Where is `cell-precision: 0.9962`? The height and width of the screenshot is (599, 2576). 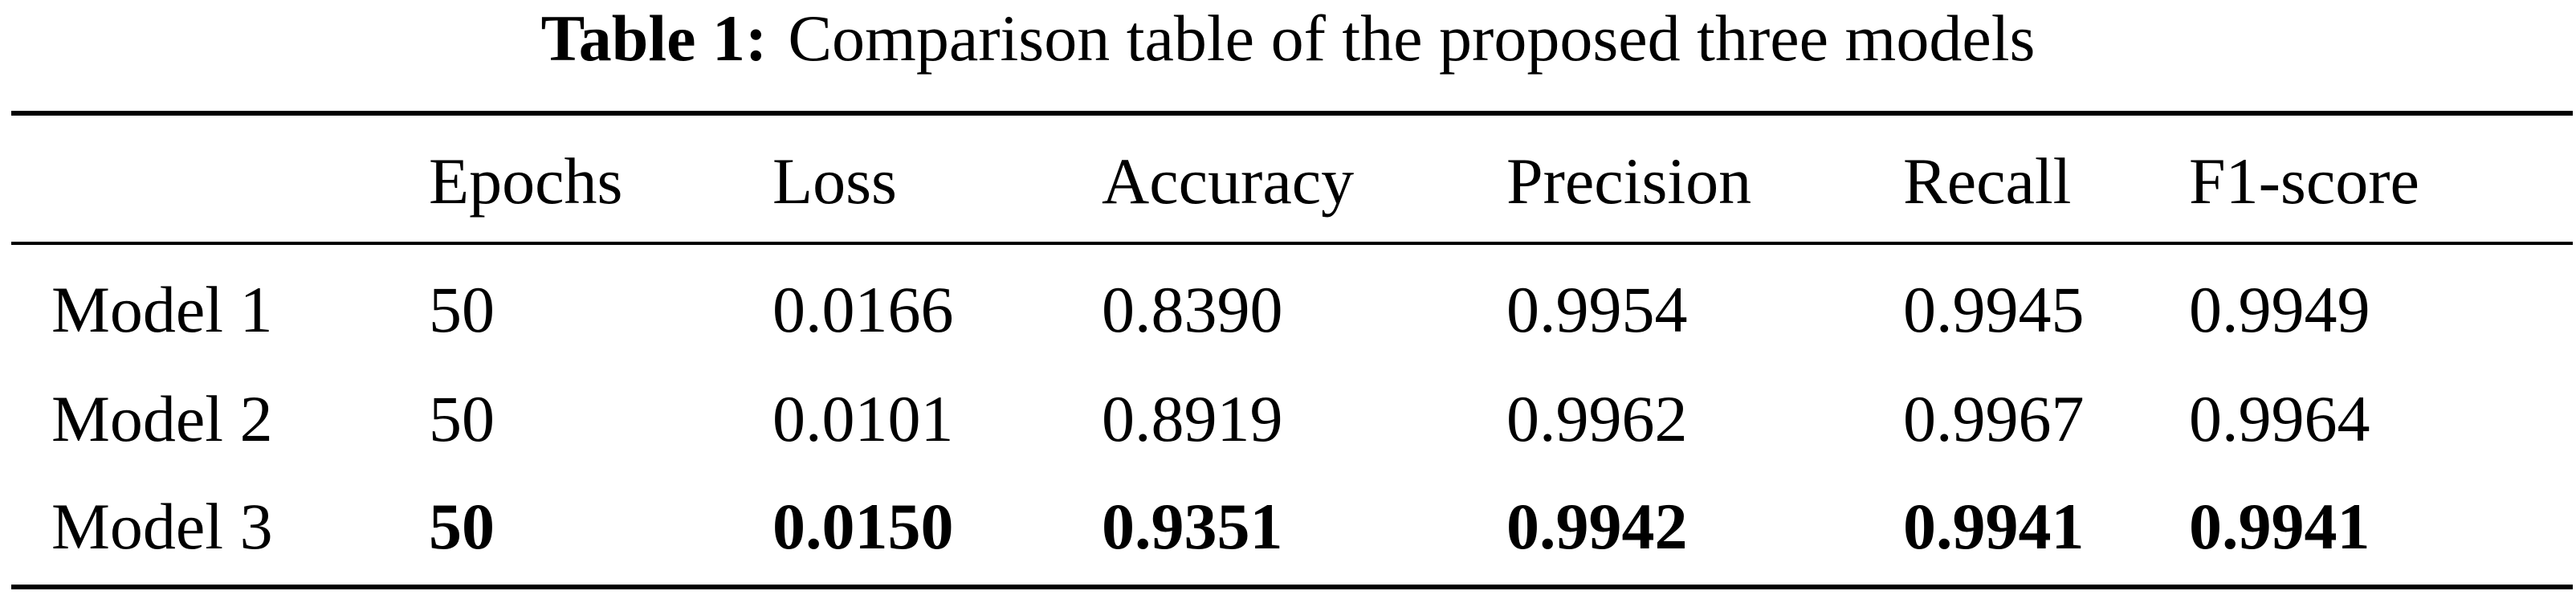 cell-precision: 0.9962 is located at coordinates (1597, 418).